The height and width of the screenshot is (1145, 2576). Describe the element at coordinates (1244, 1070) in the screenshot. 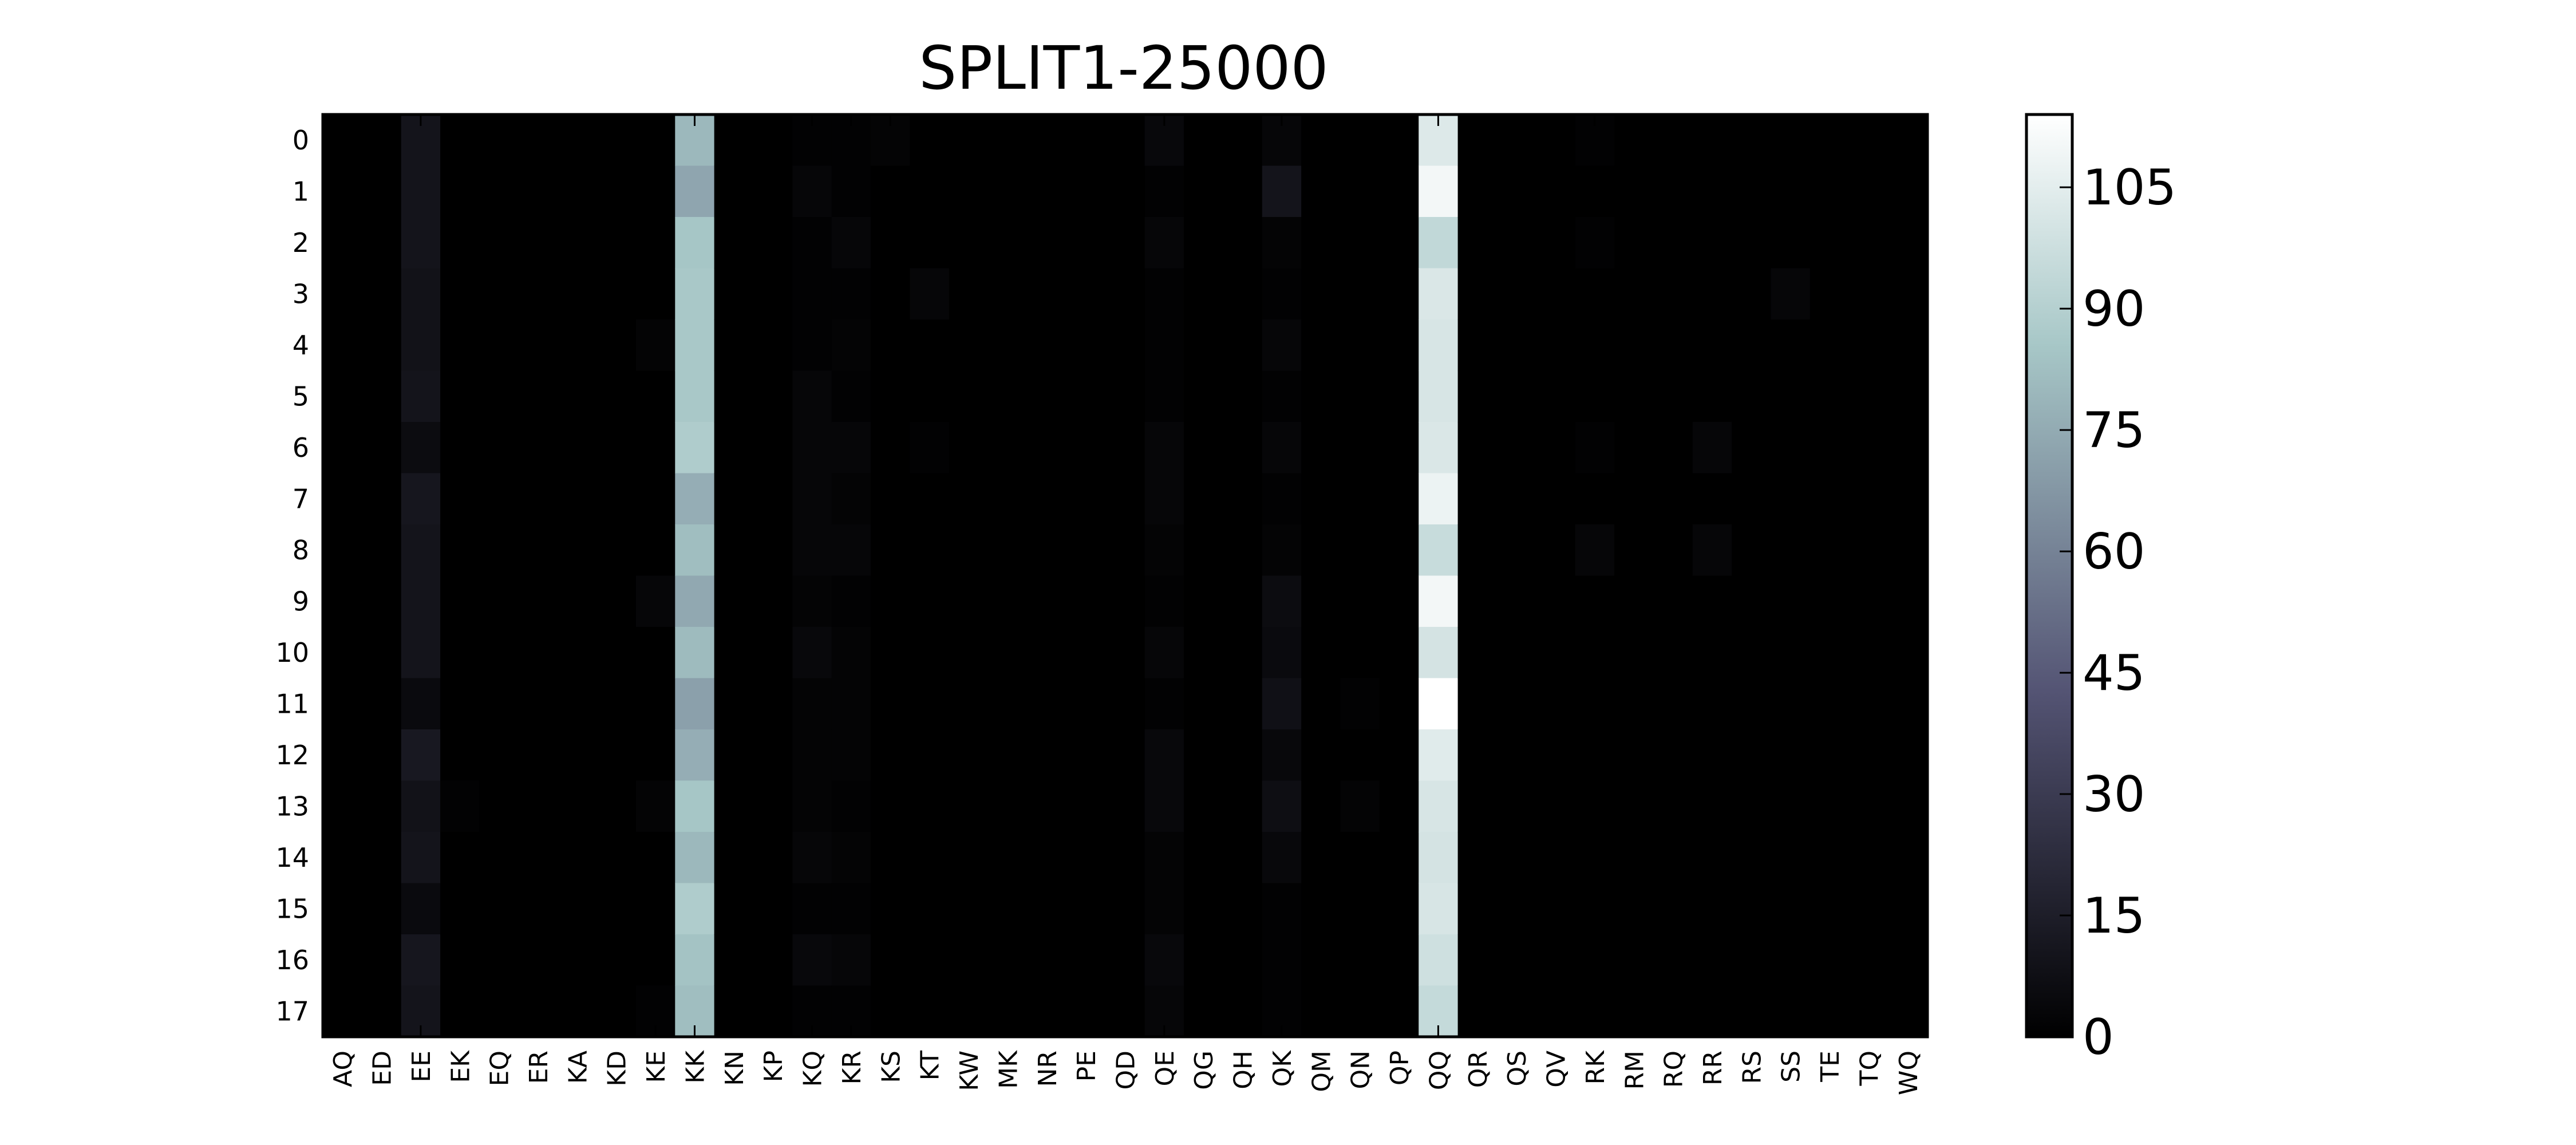

I see `x-tick-label-QH: QH` at that location.